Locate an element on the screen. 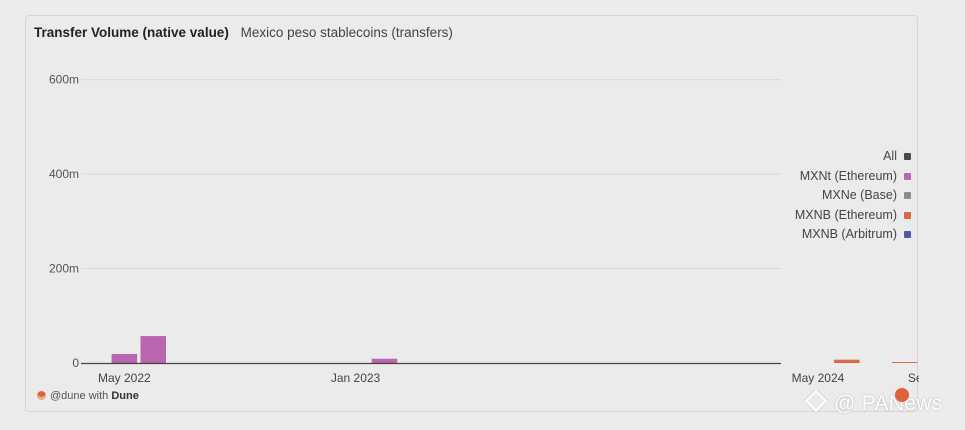  chart-footer: @dune with Dune is located at coordinates (88, 396).